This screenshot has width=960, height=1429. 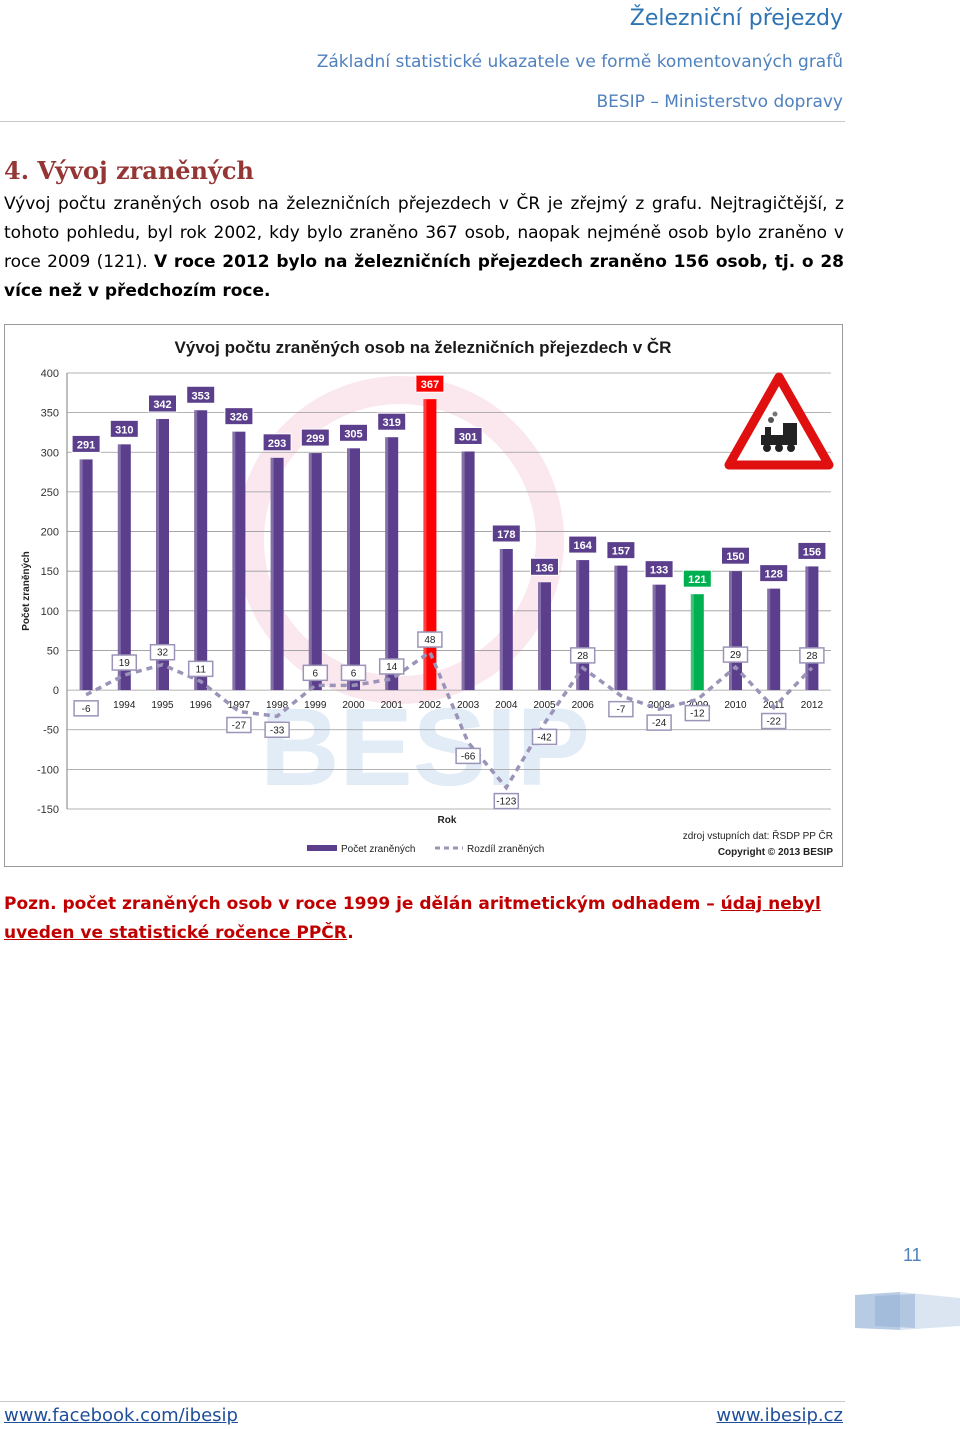 I want to click on bar-value-label: 299, so click(x=315, y=439).